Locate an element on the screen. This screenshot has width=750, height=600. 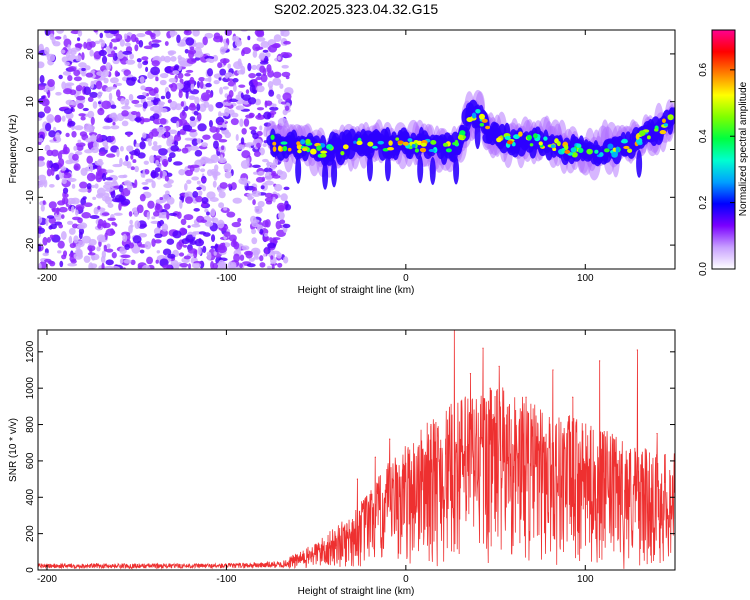
snr-x-tick-label: -100 is located at coordinates (226, 579).